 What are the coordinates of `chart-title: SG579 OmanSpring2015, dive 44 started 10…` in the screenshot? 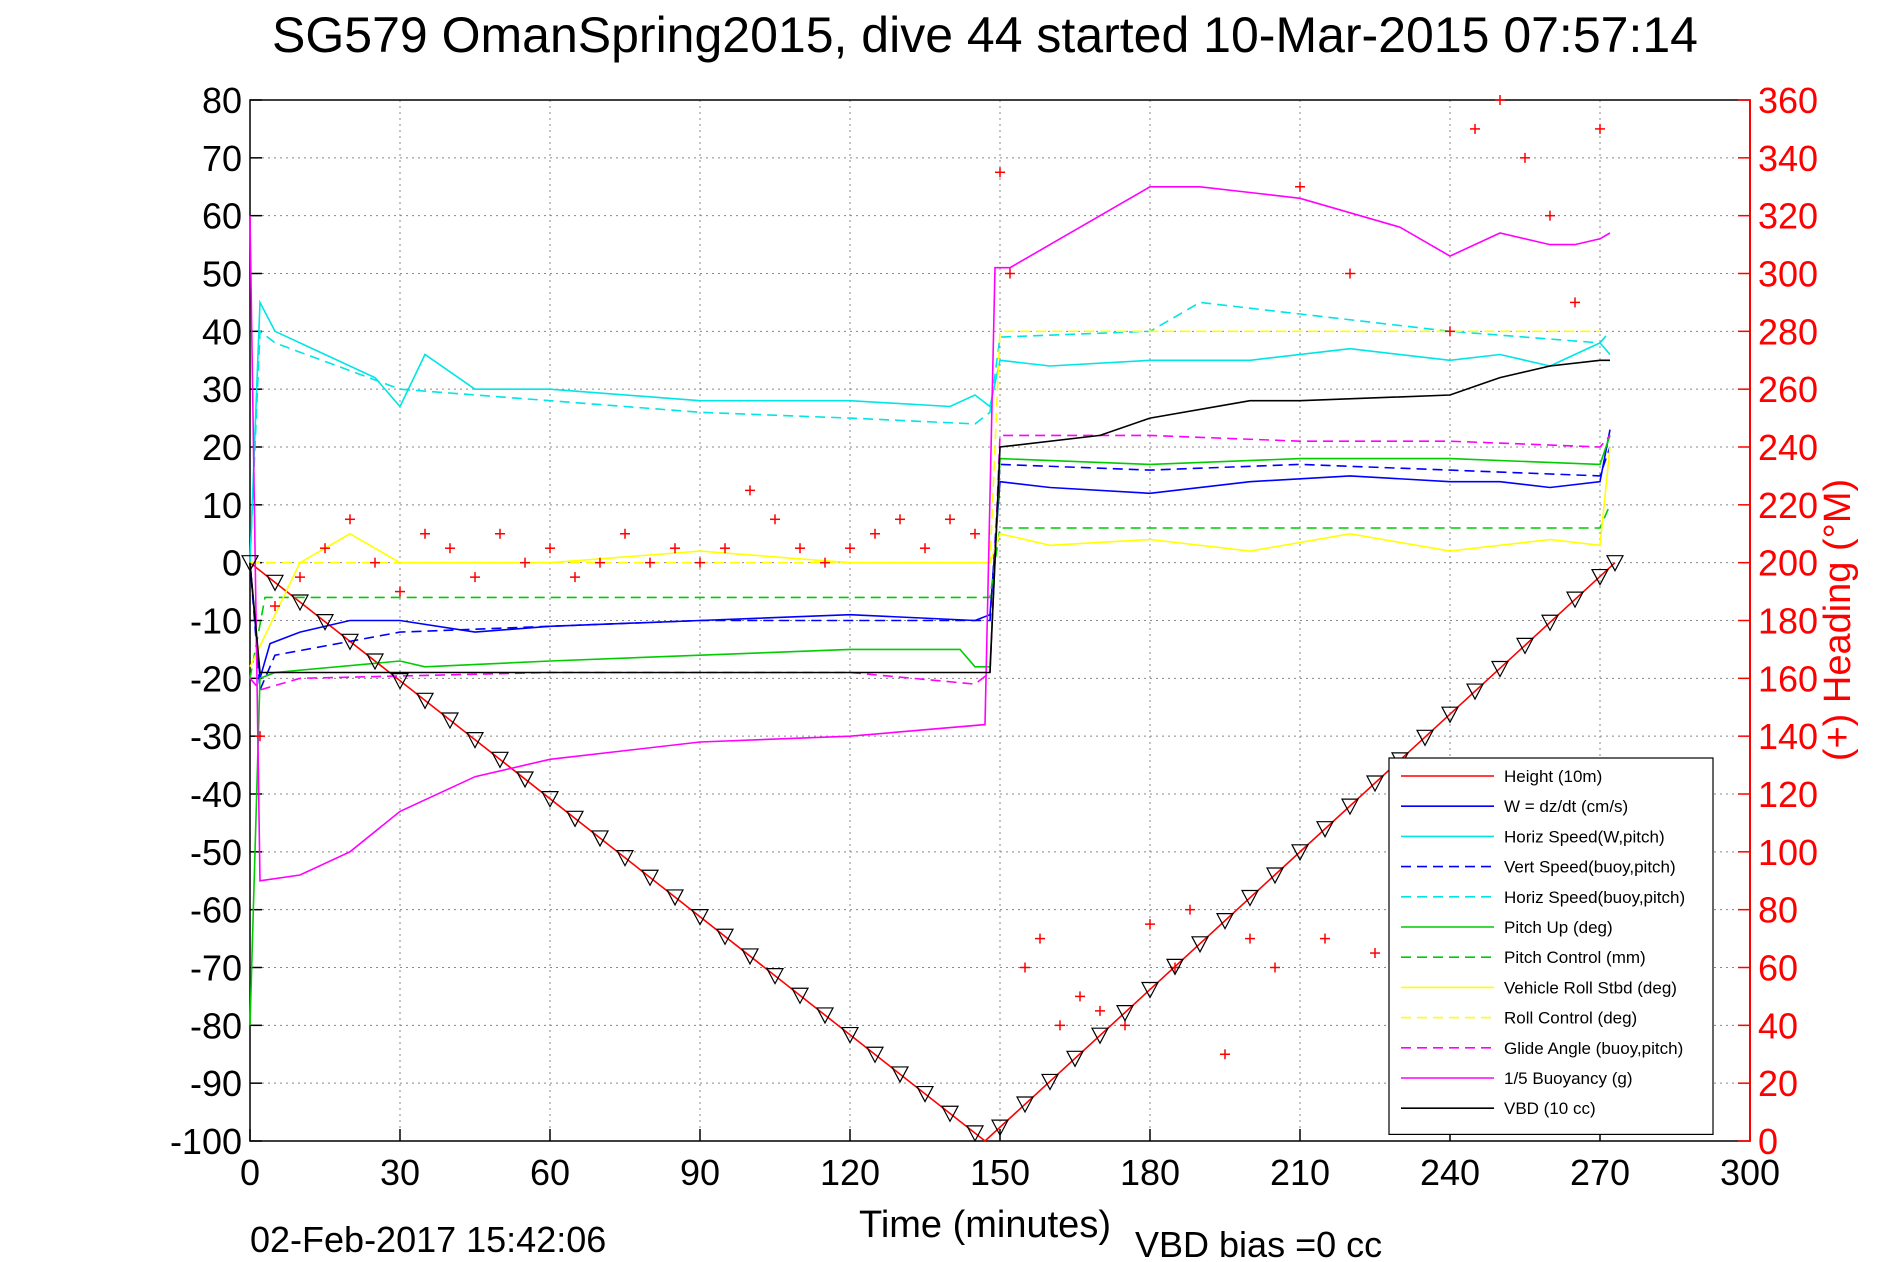 It's located at (985, 35).